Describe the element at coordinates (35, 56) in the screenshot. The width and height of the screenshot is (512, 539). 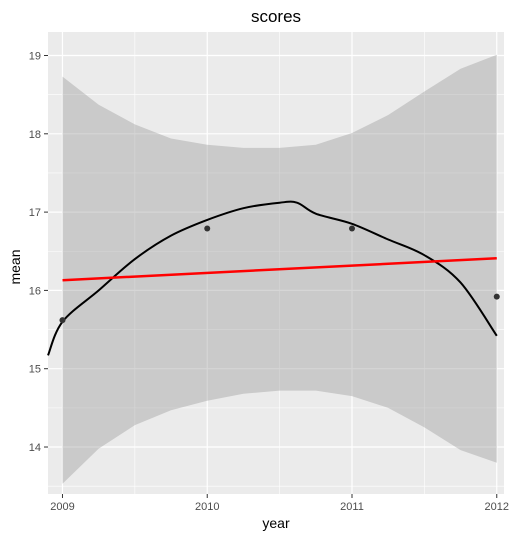
I see `y-tick-label: 19` at that location.